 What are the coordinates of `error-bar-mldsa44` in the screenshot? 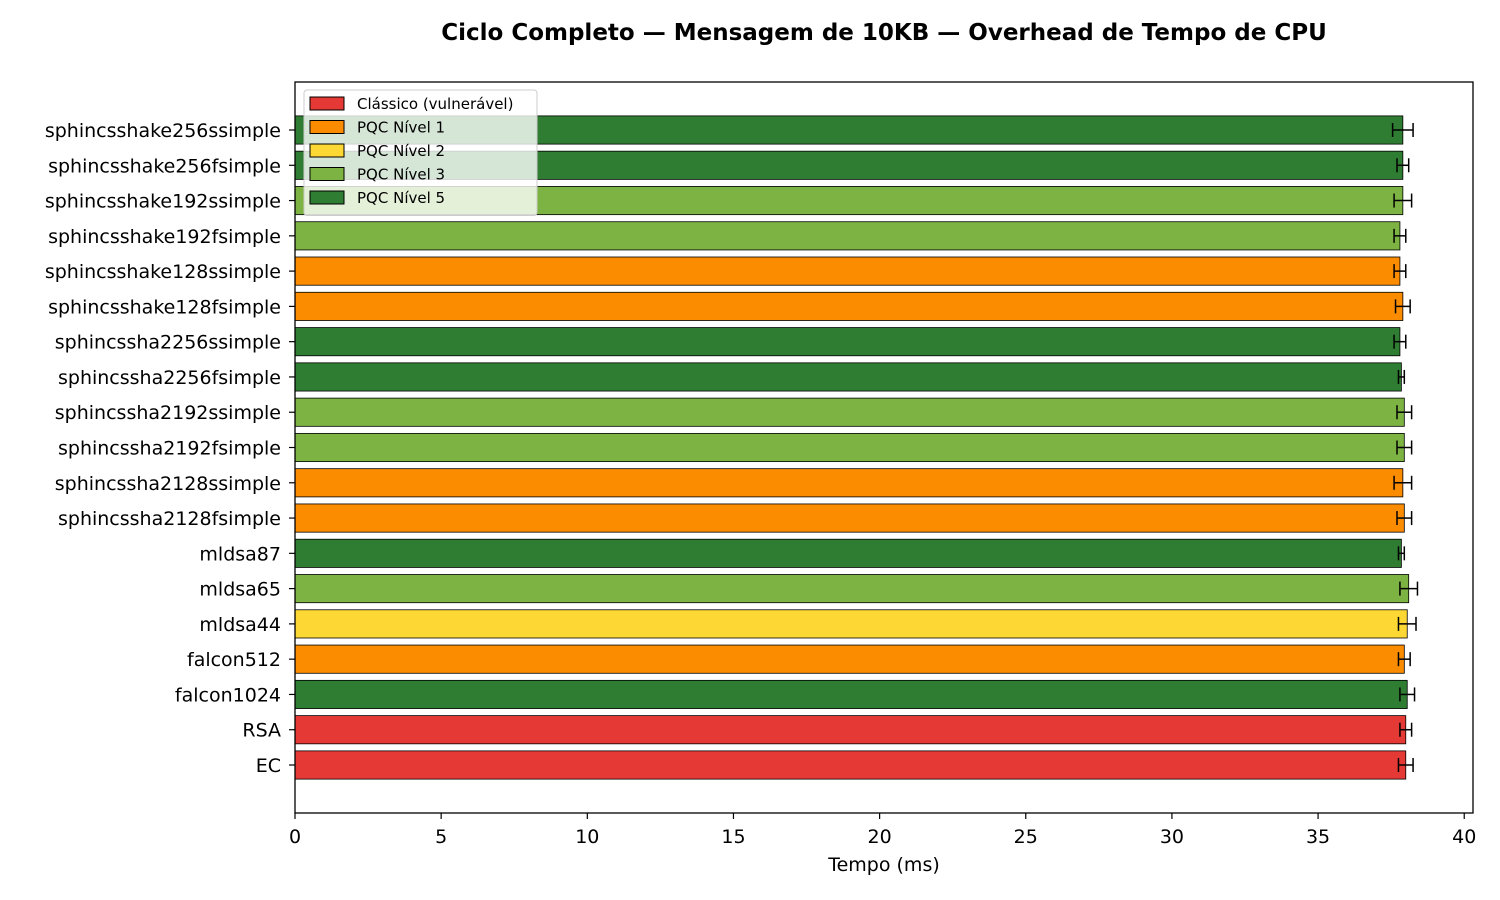 It's located at (1407, 623).